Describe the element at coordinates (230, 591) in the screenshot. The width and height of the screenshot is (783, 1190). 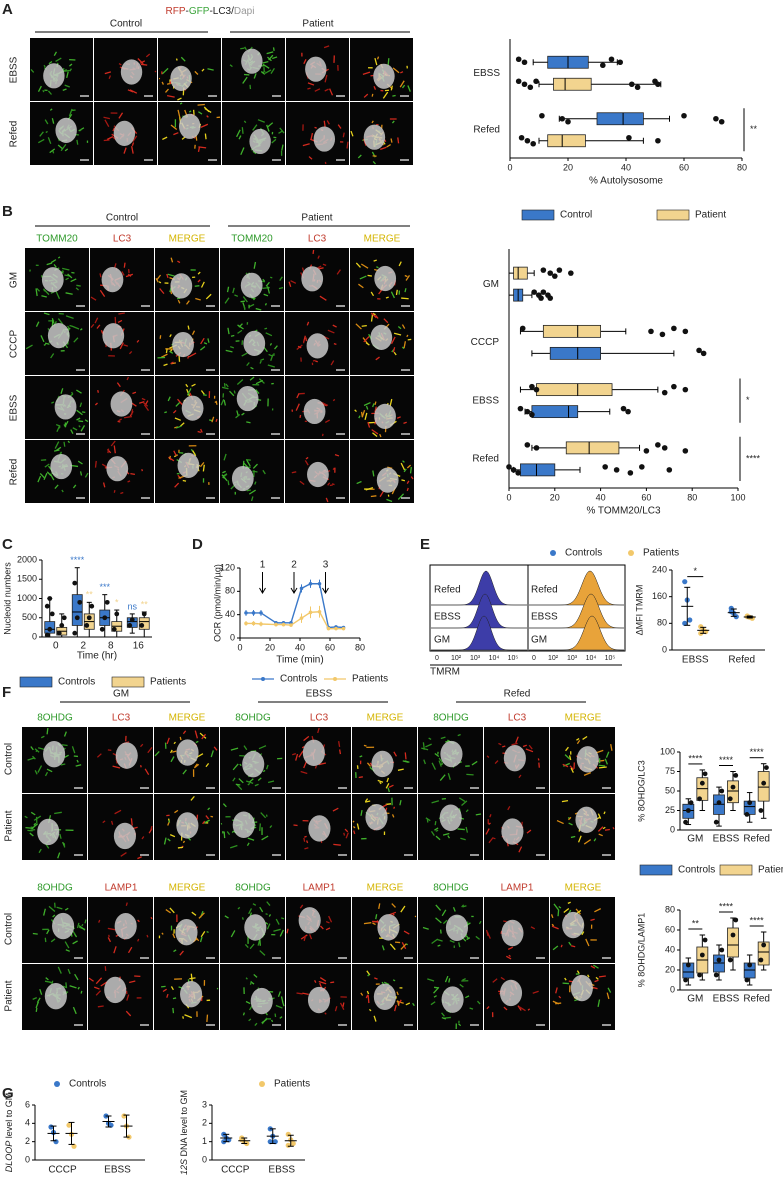
I see `y-tick-label: 80` at that location.